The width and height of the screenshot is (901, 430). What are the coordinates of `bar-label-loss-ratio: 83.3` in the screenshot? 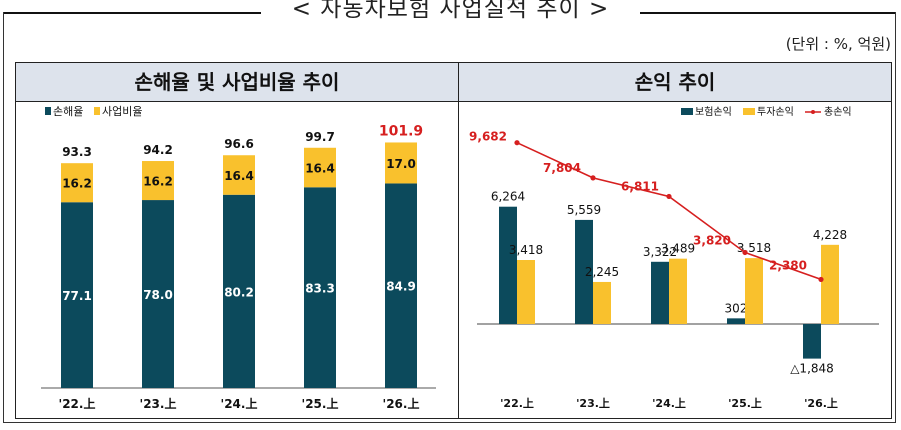 It's located at (320, 289).